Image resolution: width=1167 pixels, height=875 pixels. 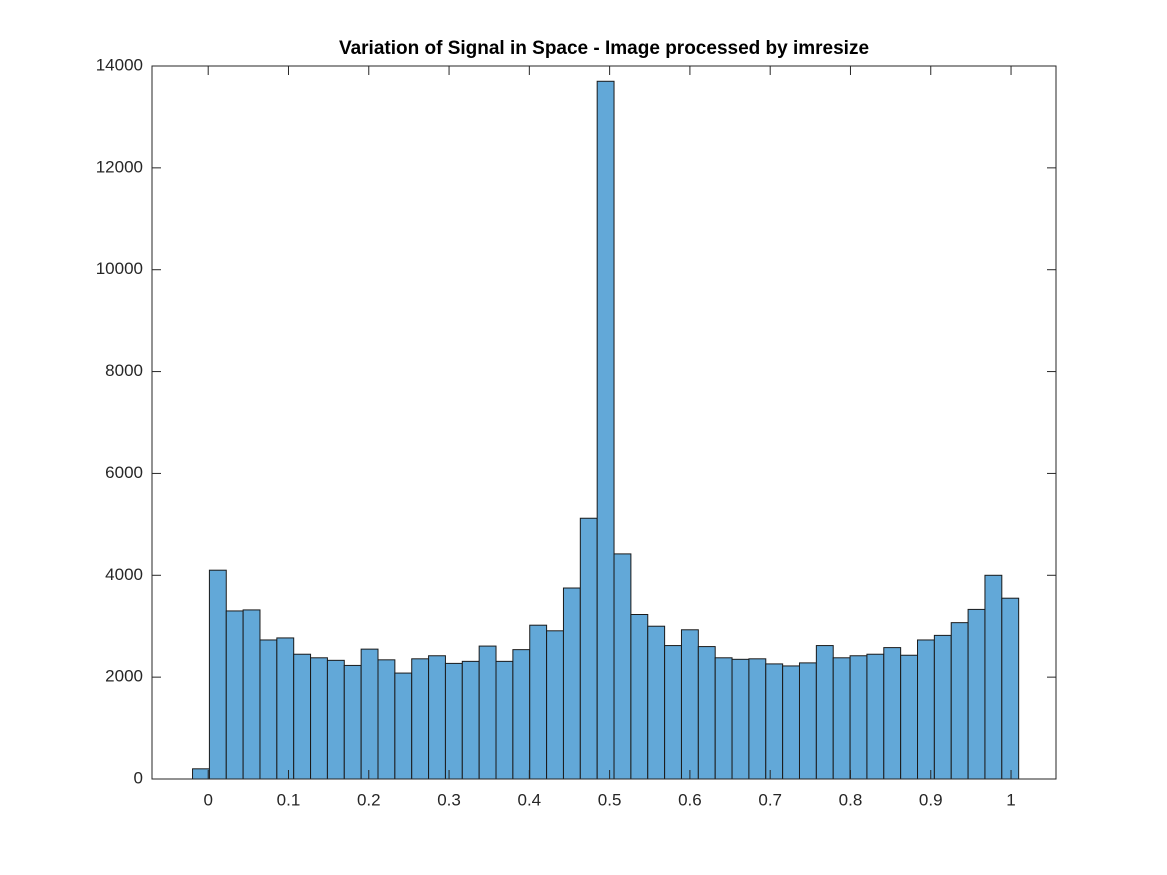 I want to click on y-tick-label: 2000, so click(x=124, y=676).